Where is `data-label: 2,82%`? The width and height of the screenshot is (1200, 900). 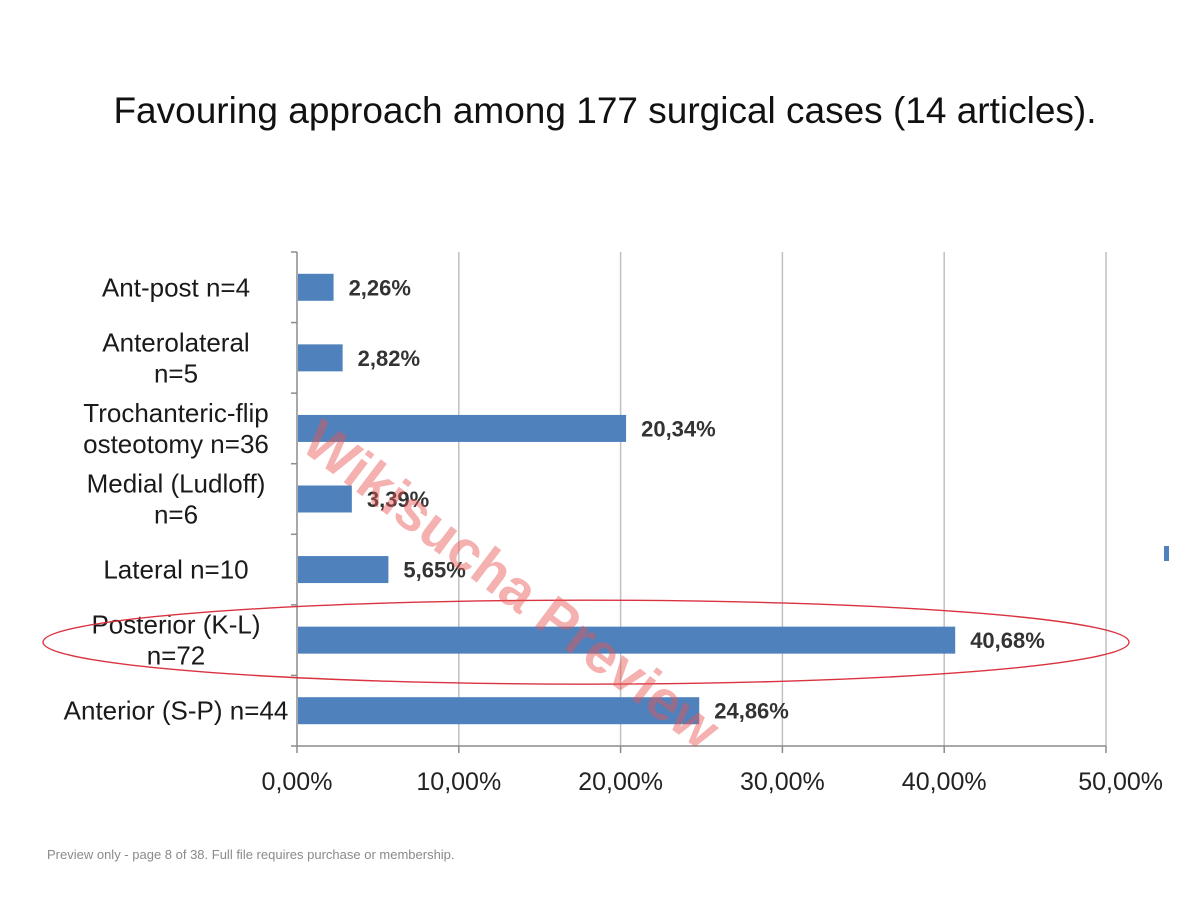 data-label: 2,82% is located at coordinates (389, 358).